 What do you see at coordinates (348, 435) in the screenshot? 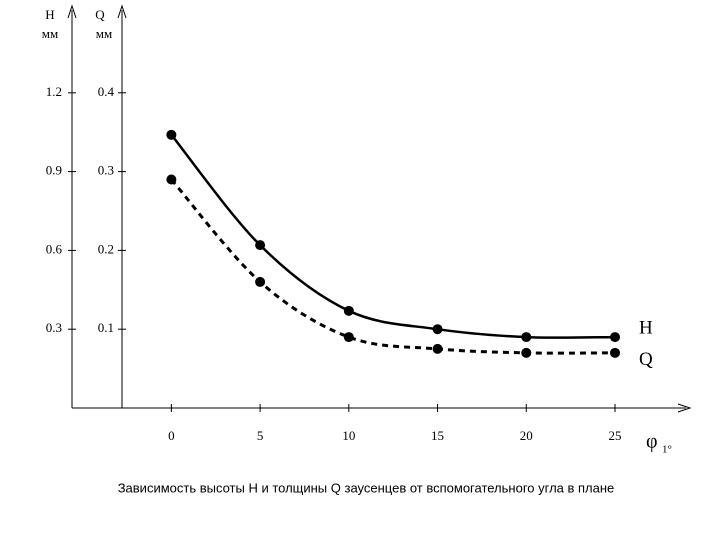
I see `x-tick-label: 10` at bounding box center [348, 435].